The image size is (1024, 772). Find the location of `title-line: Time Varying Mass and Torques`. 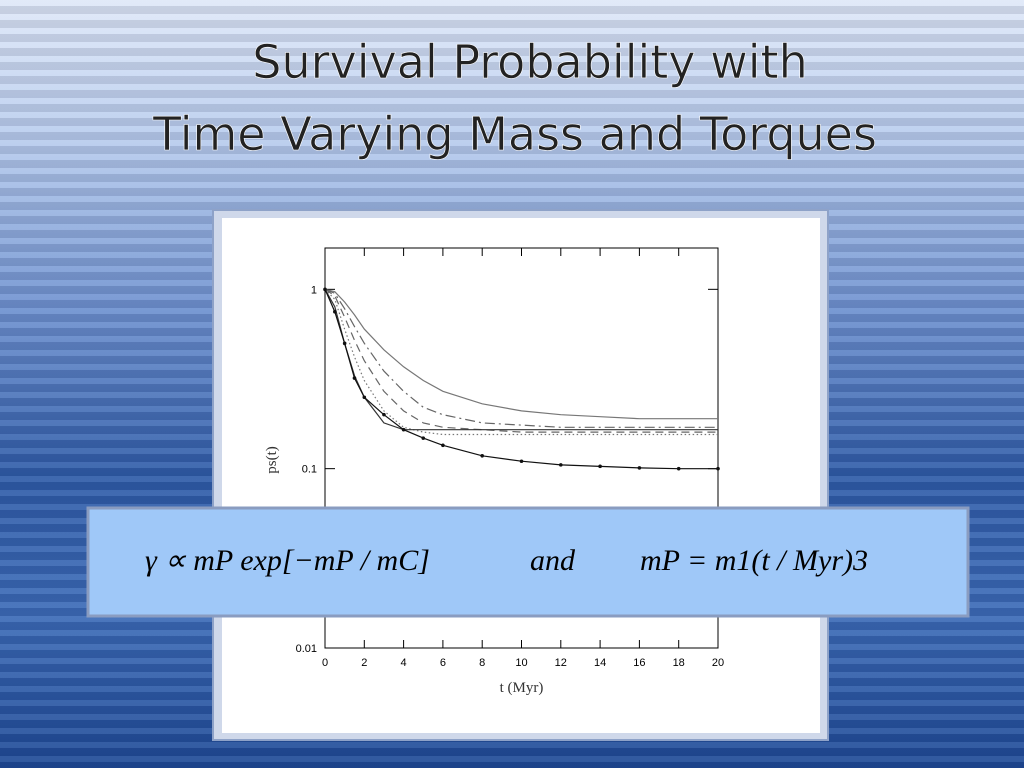

title-line: Time Varying Mass and Torques is located at coordinates (514, 134).